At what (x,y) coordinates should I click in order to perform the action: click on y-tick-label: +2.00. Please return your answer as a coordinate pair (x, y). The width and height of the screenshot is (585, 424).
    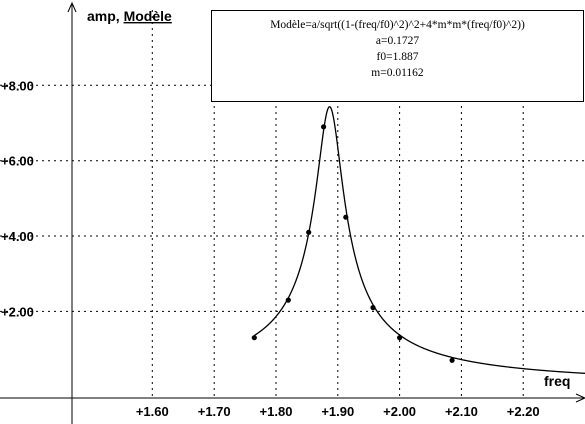
    Looking at the image, I should click on (17, 311).